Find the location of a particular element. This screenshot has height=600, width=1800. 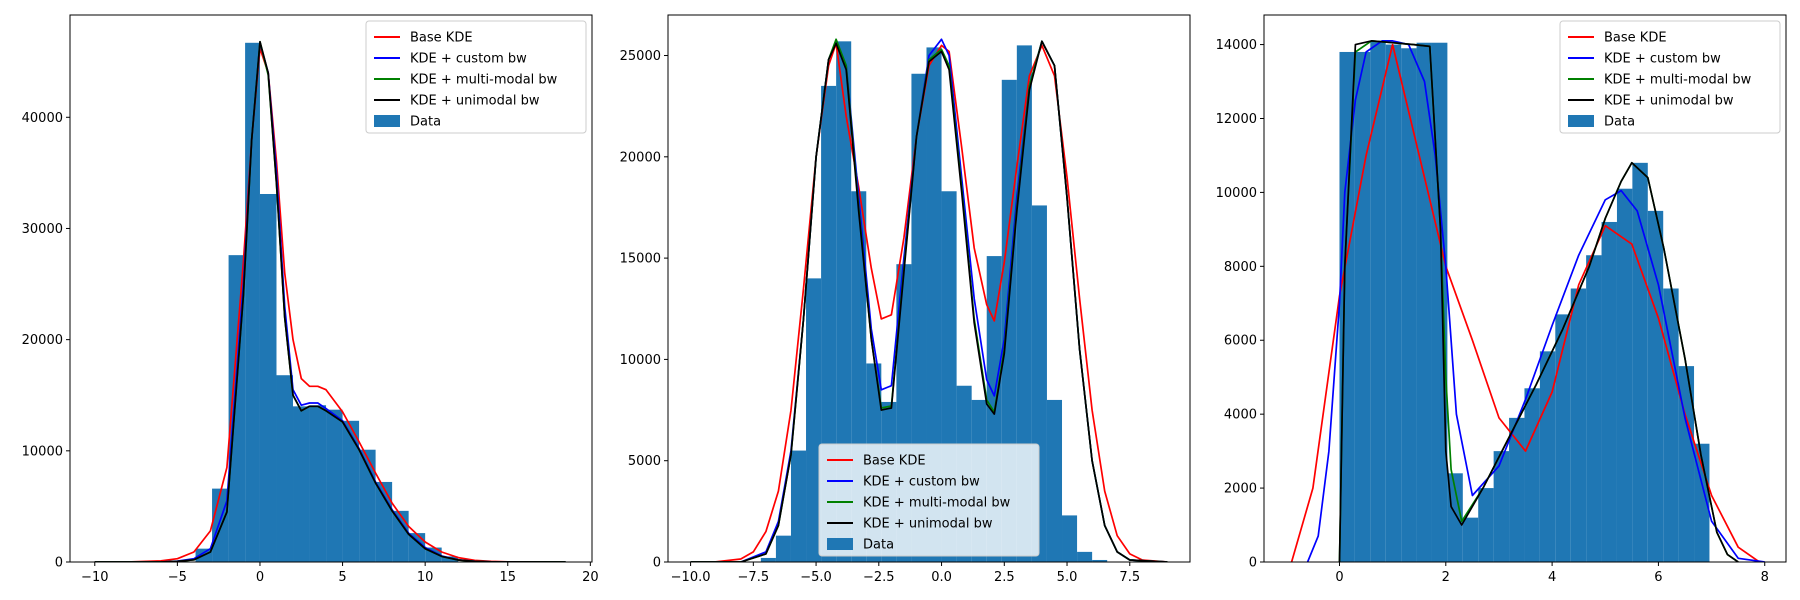

x-tick-label: 0 is located at coordinates (1339, 577).